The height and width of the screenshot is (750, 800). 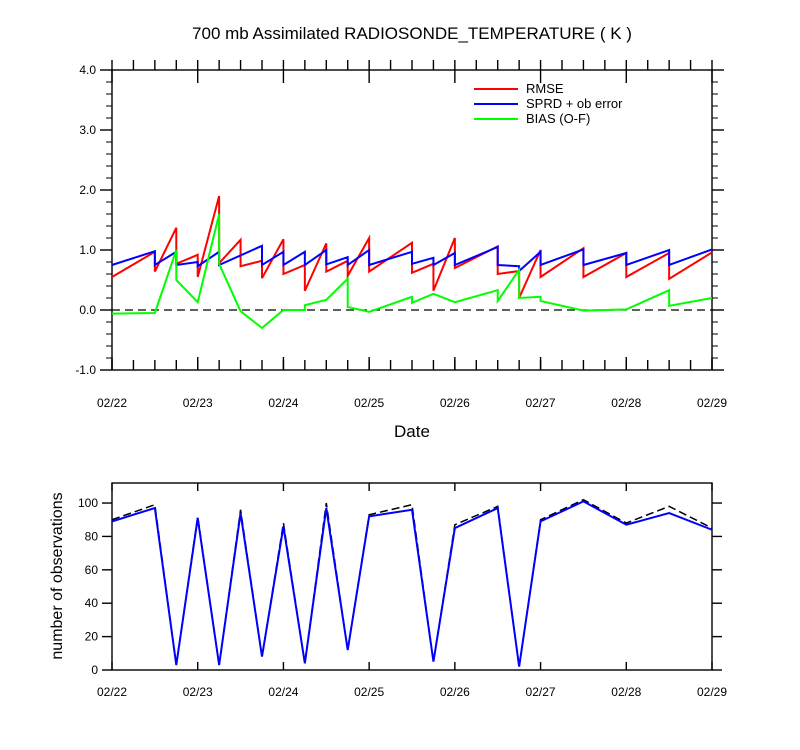 I want to click on top-legend-label: BIAS (O-F), so click(x=558, y=118).